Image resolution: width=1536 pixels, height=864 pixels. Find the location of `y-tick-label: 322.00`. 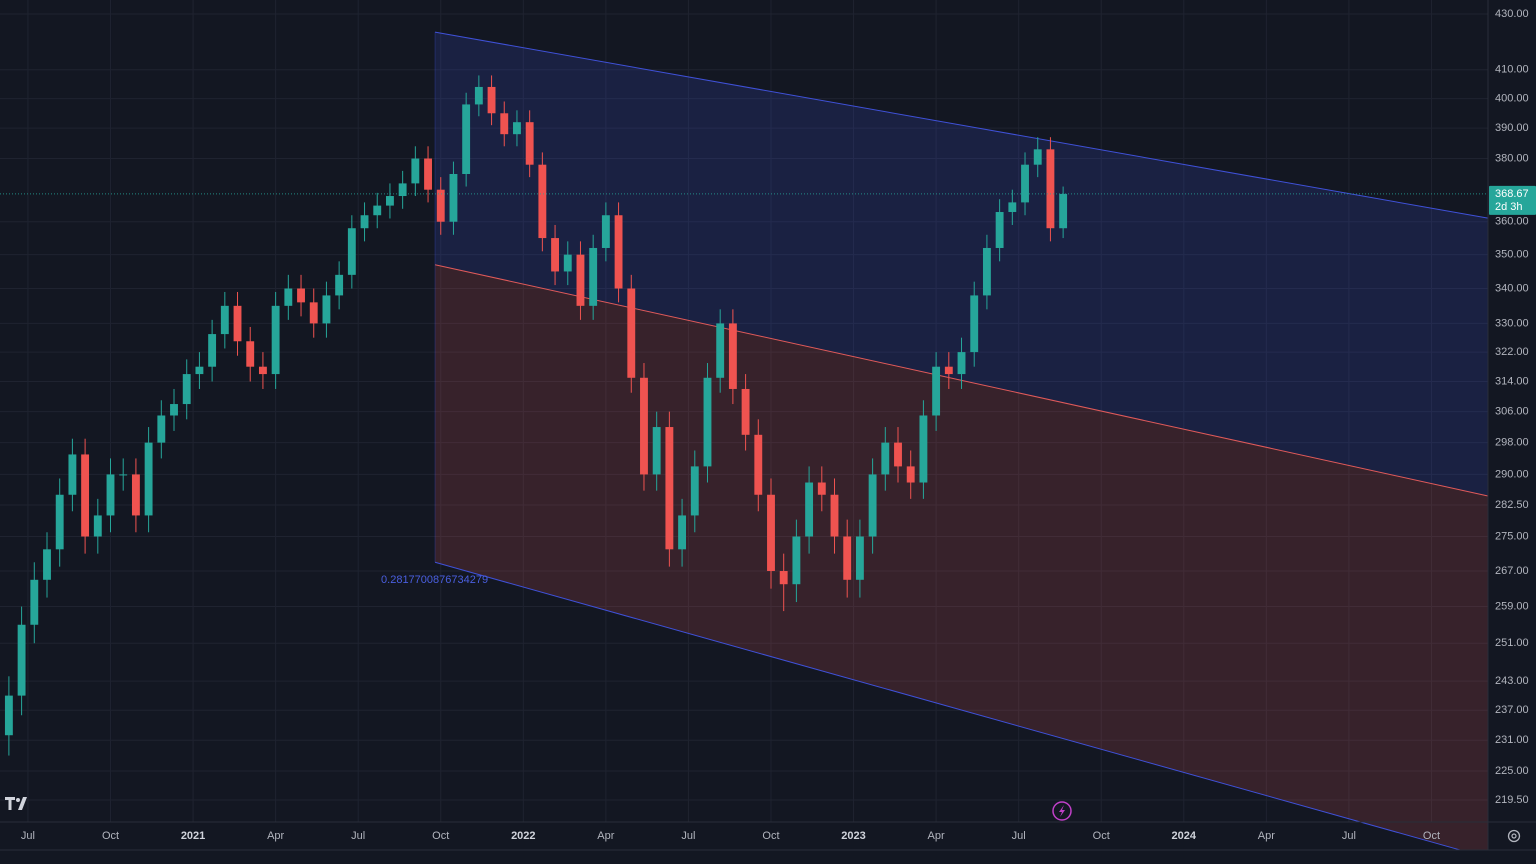

y-tick-label: 322.00 is located at coordinates (1512, 352).